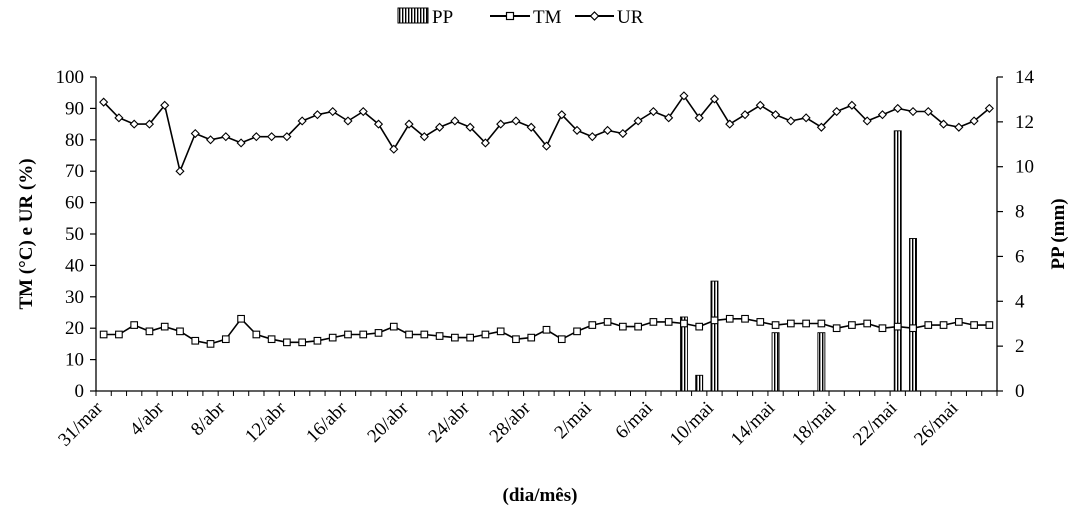 The image size is (1074, 510). Describe the element at coordinates (74, 108) in the screenshot. I see `y-left-tick-label: 90` at that location.